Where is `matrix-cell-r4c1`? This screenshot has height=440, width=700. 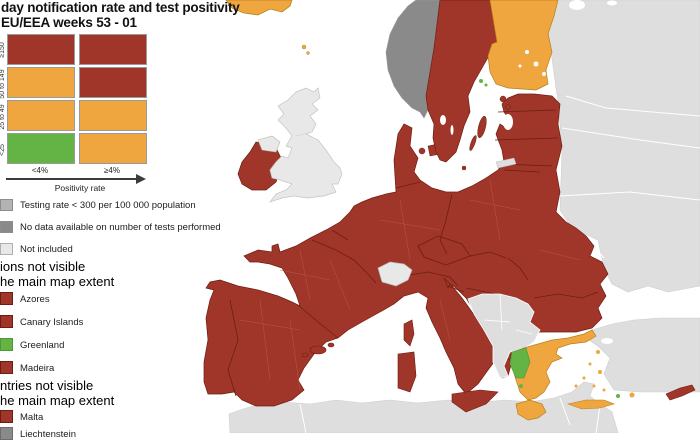
matrix-cell-r4c1 is located at coordinates (41, 148).